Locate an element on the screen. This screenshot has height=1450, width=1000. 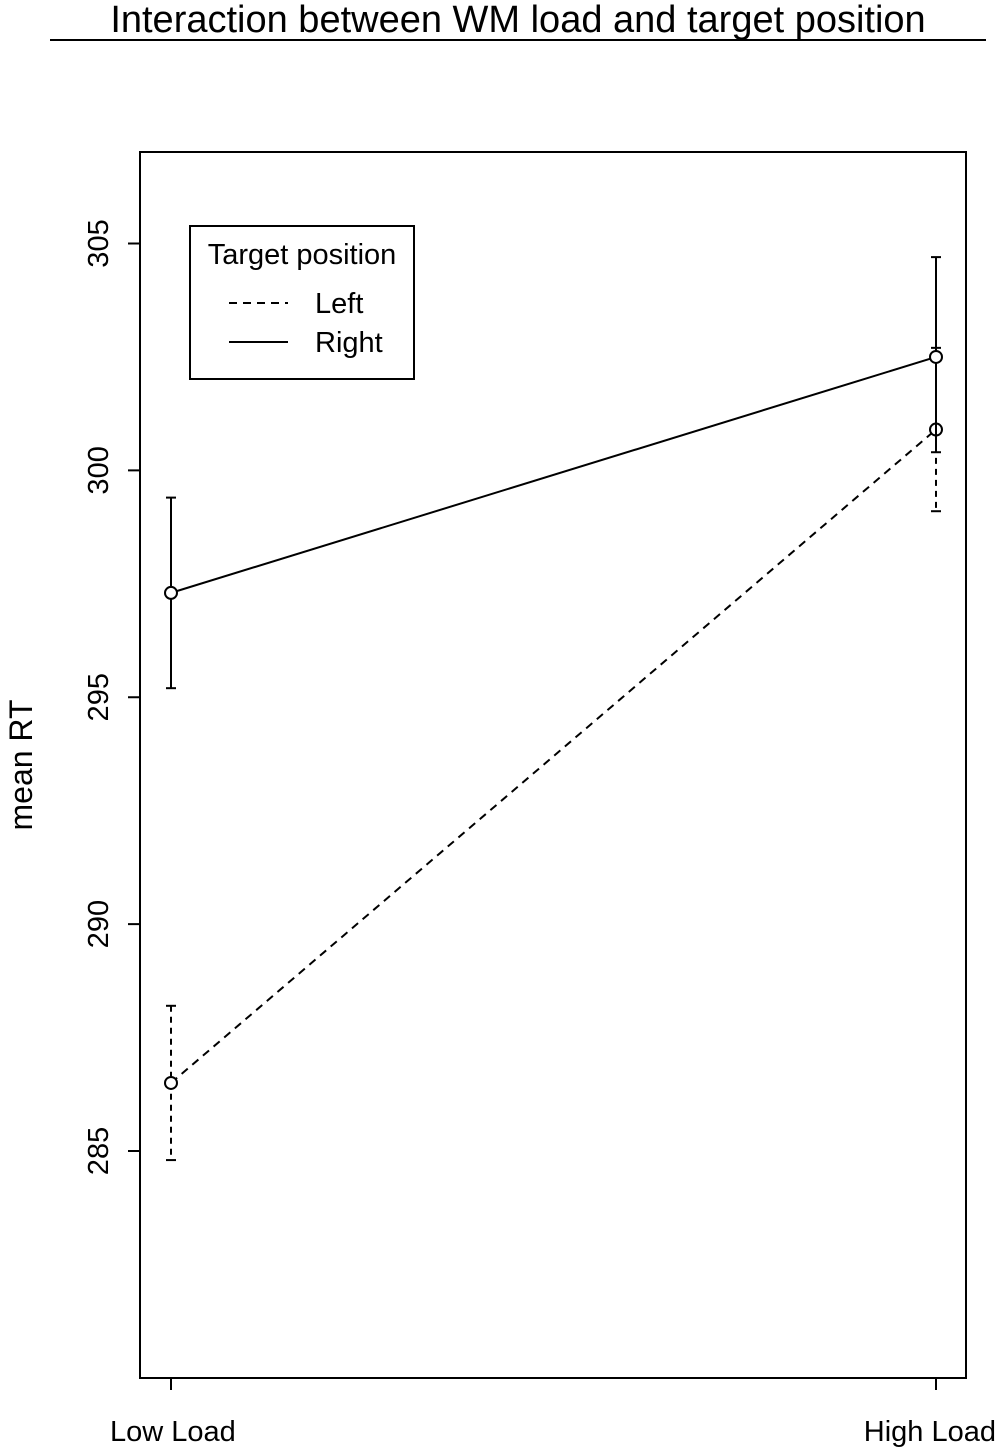
y-tick-label: 290 is located at coordinates (99, 924).